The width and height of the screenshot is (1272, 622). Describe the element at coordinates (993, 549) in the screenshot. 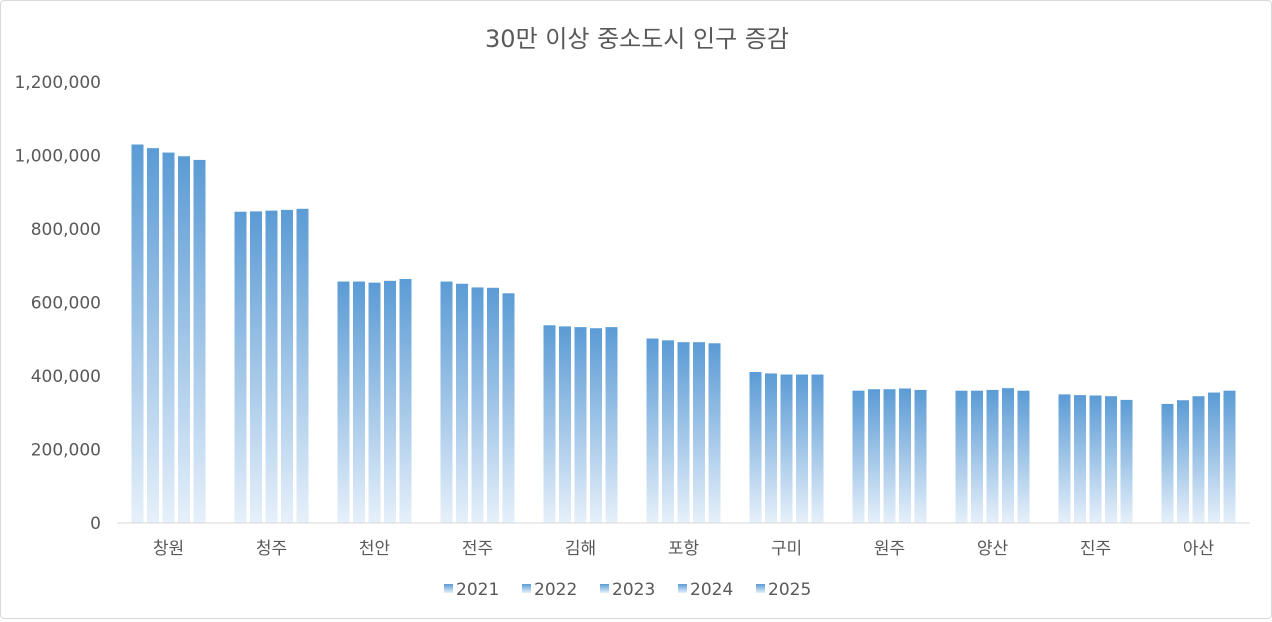

I see `x-tick-label: 양산` at that location.